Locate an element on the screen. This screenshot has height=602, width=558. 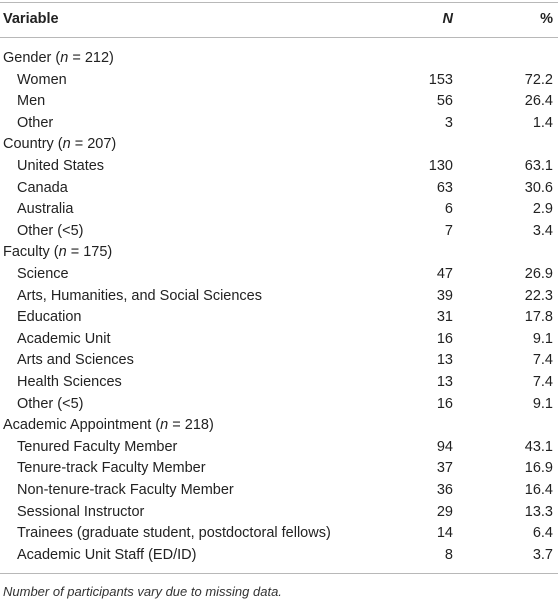
label-part: Faculty ( is located at coordinates (31, 252).